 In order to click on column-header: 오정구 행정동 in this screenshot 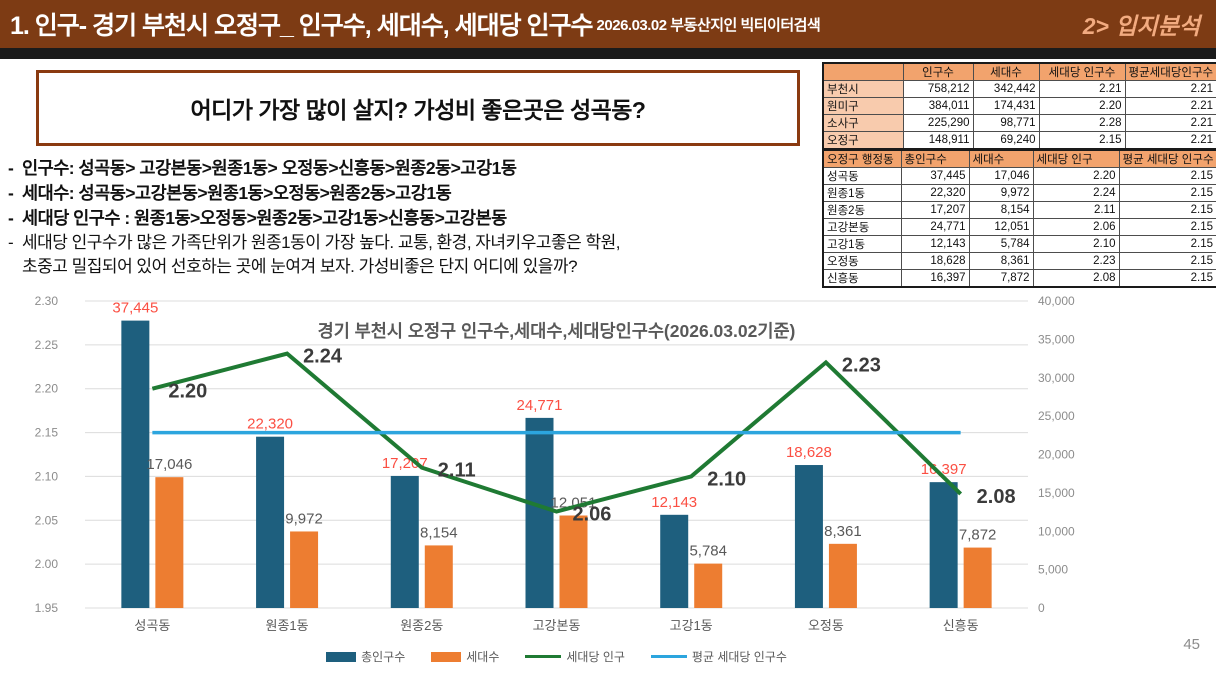, I will do `click(862, 158)`.